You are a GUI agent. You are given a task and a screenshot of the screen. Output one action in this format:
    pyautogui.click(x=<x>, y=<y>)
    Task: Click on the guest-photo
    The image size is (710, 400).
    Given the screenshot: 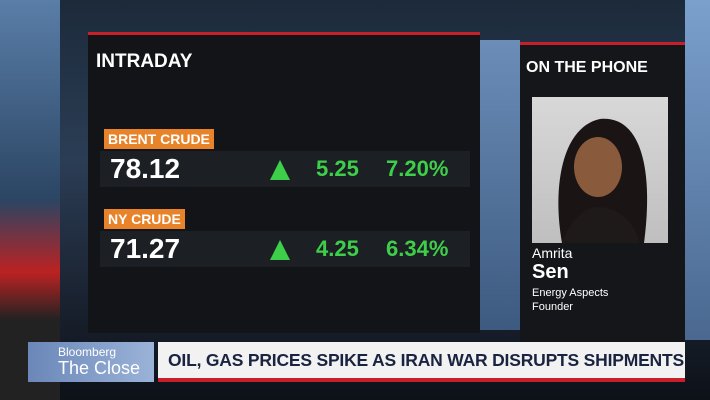 What is the action you would take?
    pyautogui.click(x=600, y=170)
    